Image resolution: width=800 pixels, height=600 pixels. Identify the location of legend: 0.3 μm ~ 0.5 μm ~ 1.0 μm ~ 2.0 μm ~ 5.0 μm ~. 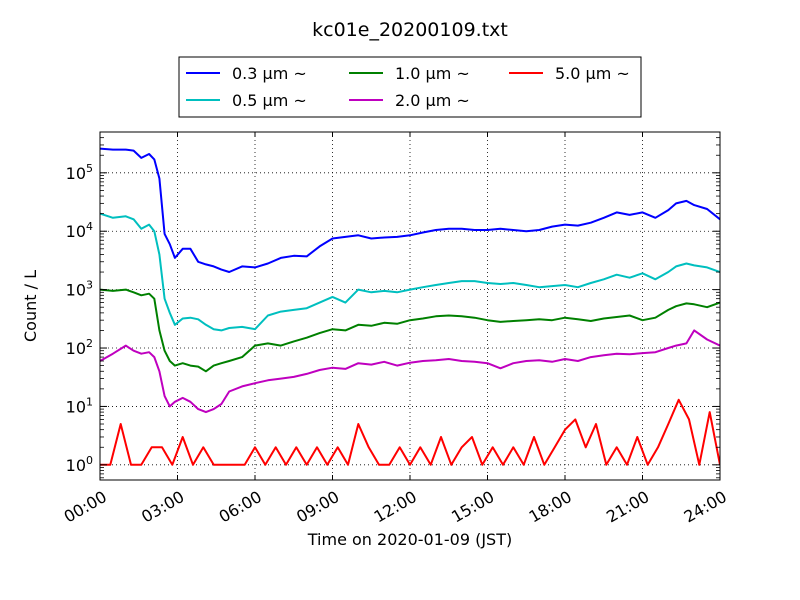
(410, 87).